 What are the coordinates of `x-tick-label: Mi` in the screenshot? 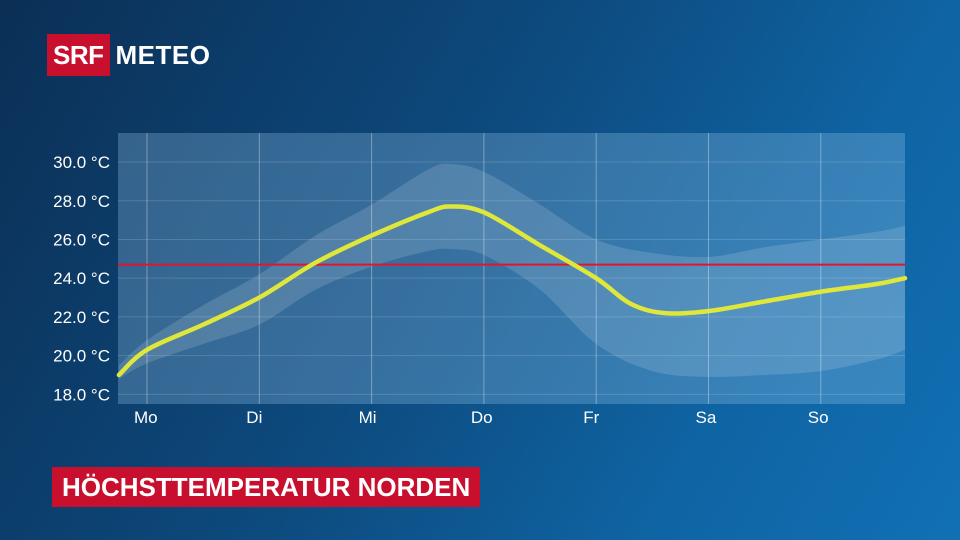 It's located at (368, 417).